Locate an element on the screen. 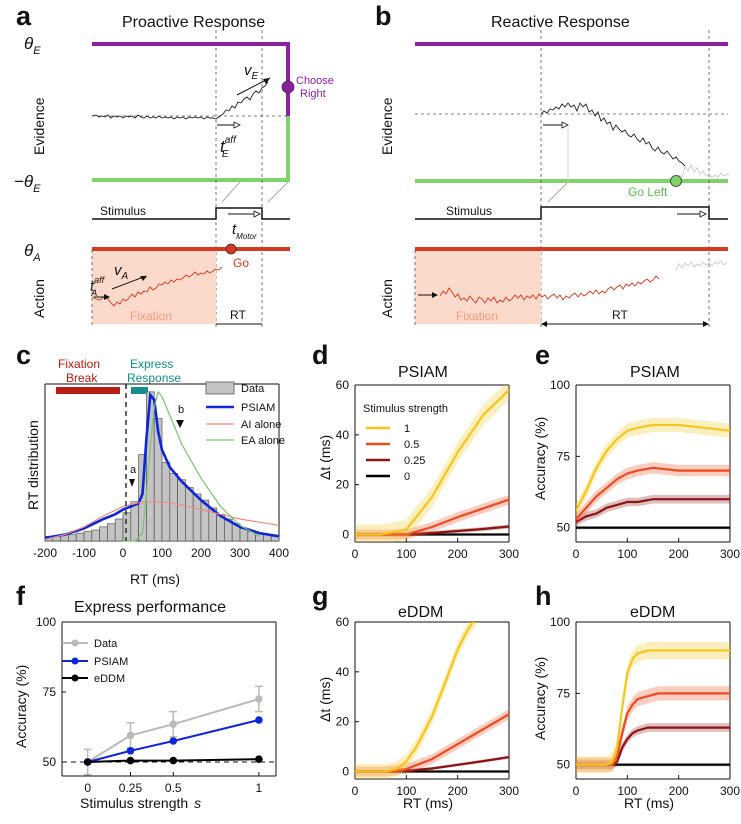  rt-label-b: RT is located at coordinates (620, 315).